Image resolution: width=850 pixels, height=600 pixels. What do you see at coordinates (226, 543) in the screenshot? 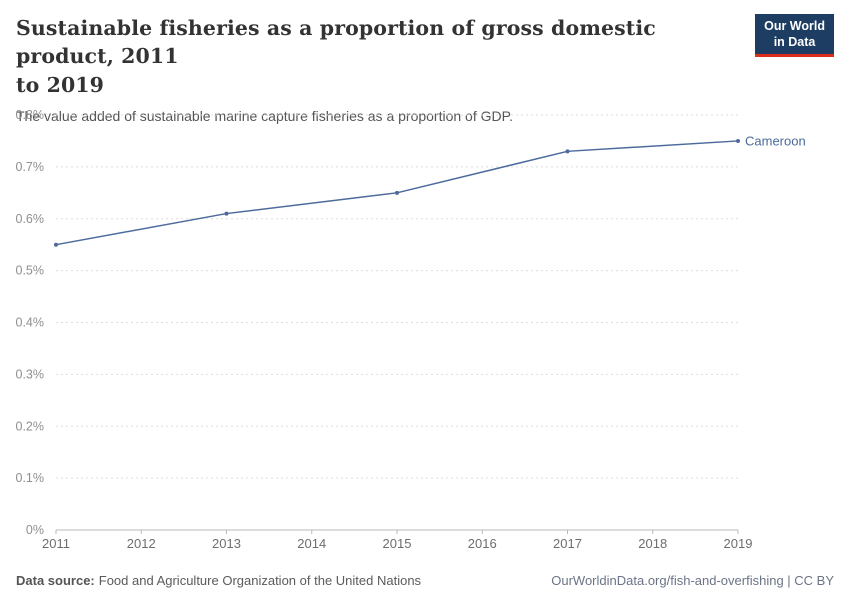
I see `x-tick-label: 2013` at bounding box center [226, 543].